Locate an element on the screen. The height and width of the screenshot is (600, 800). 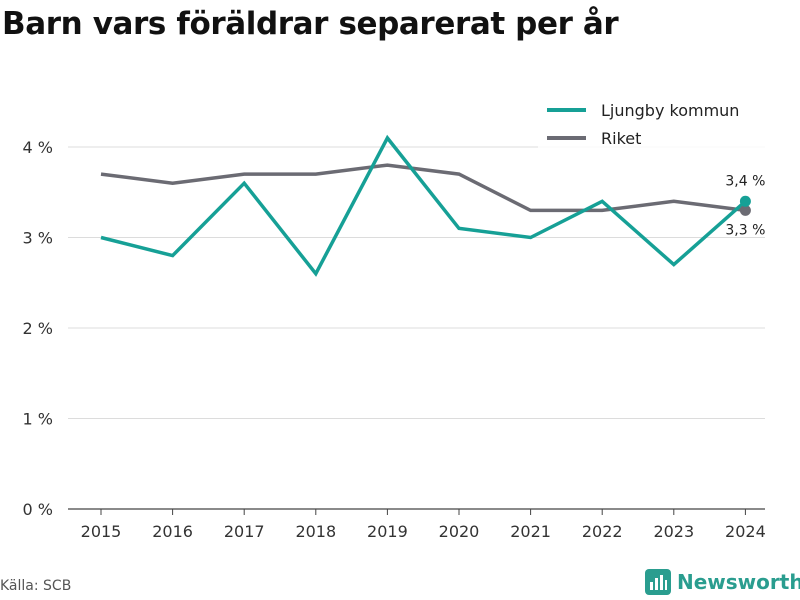
x-tick-label: 2017 is located at coordinates (244, 531).